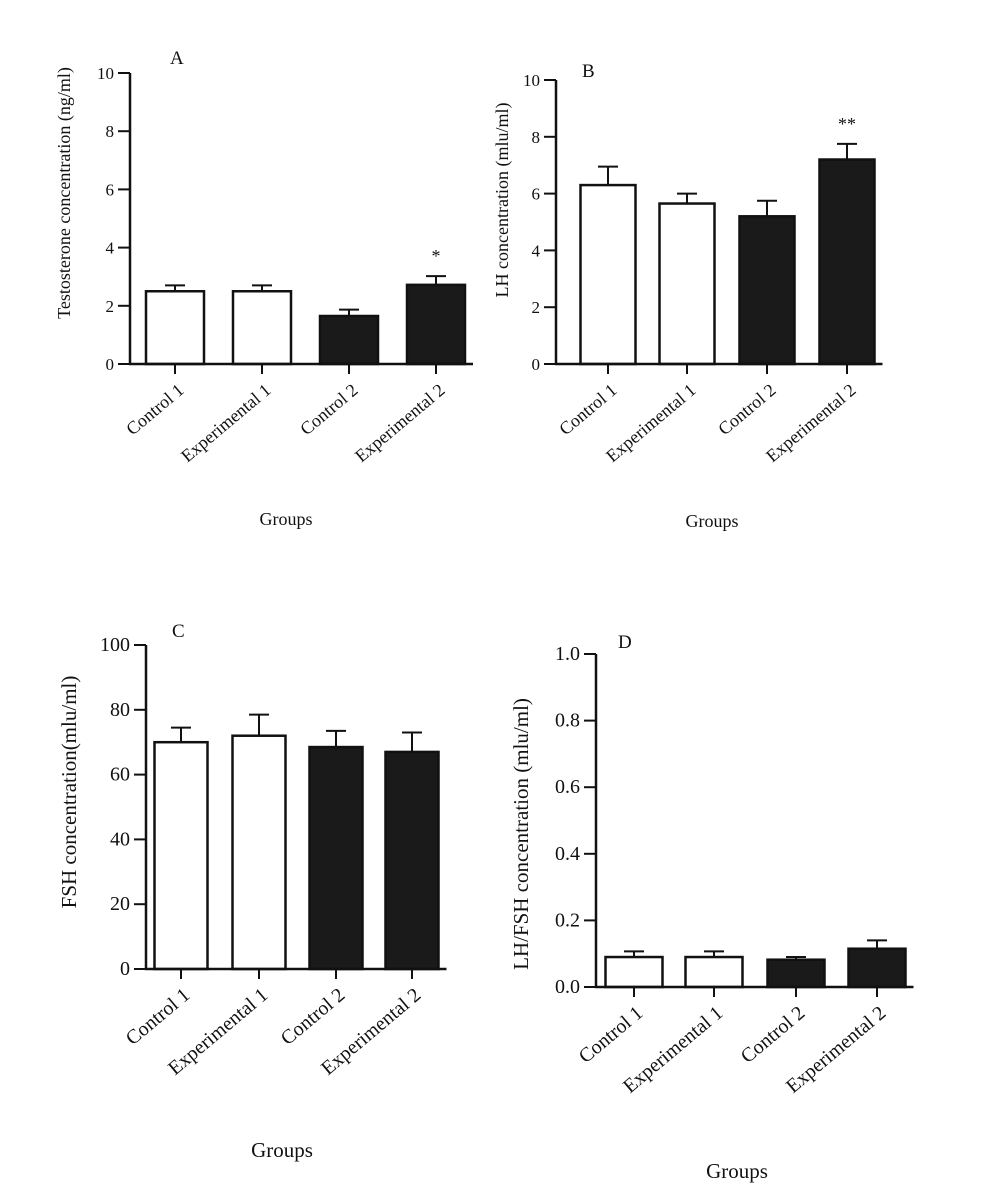 The width and height of the screenshot is (1000, 1192). I want to click on panel-b-ytick-label: 6, so click(536, 194).